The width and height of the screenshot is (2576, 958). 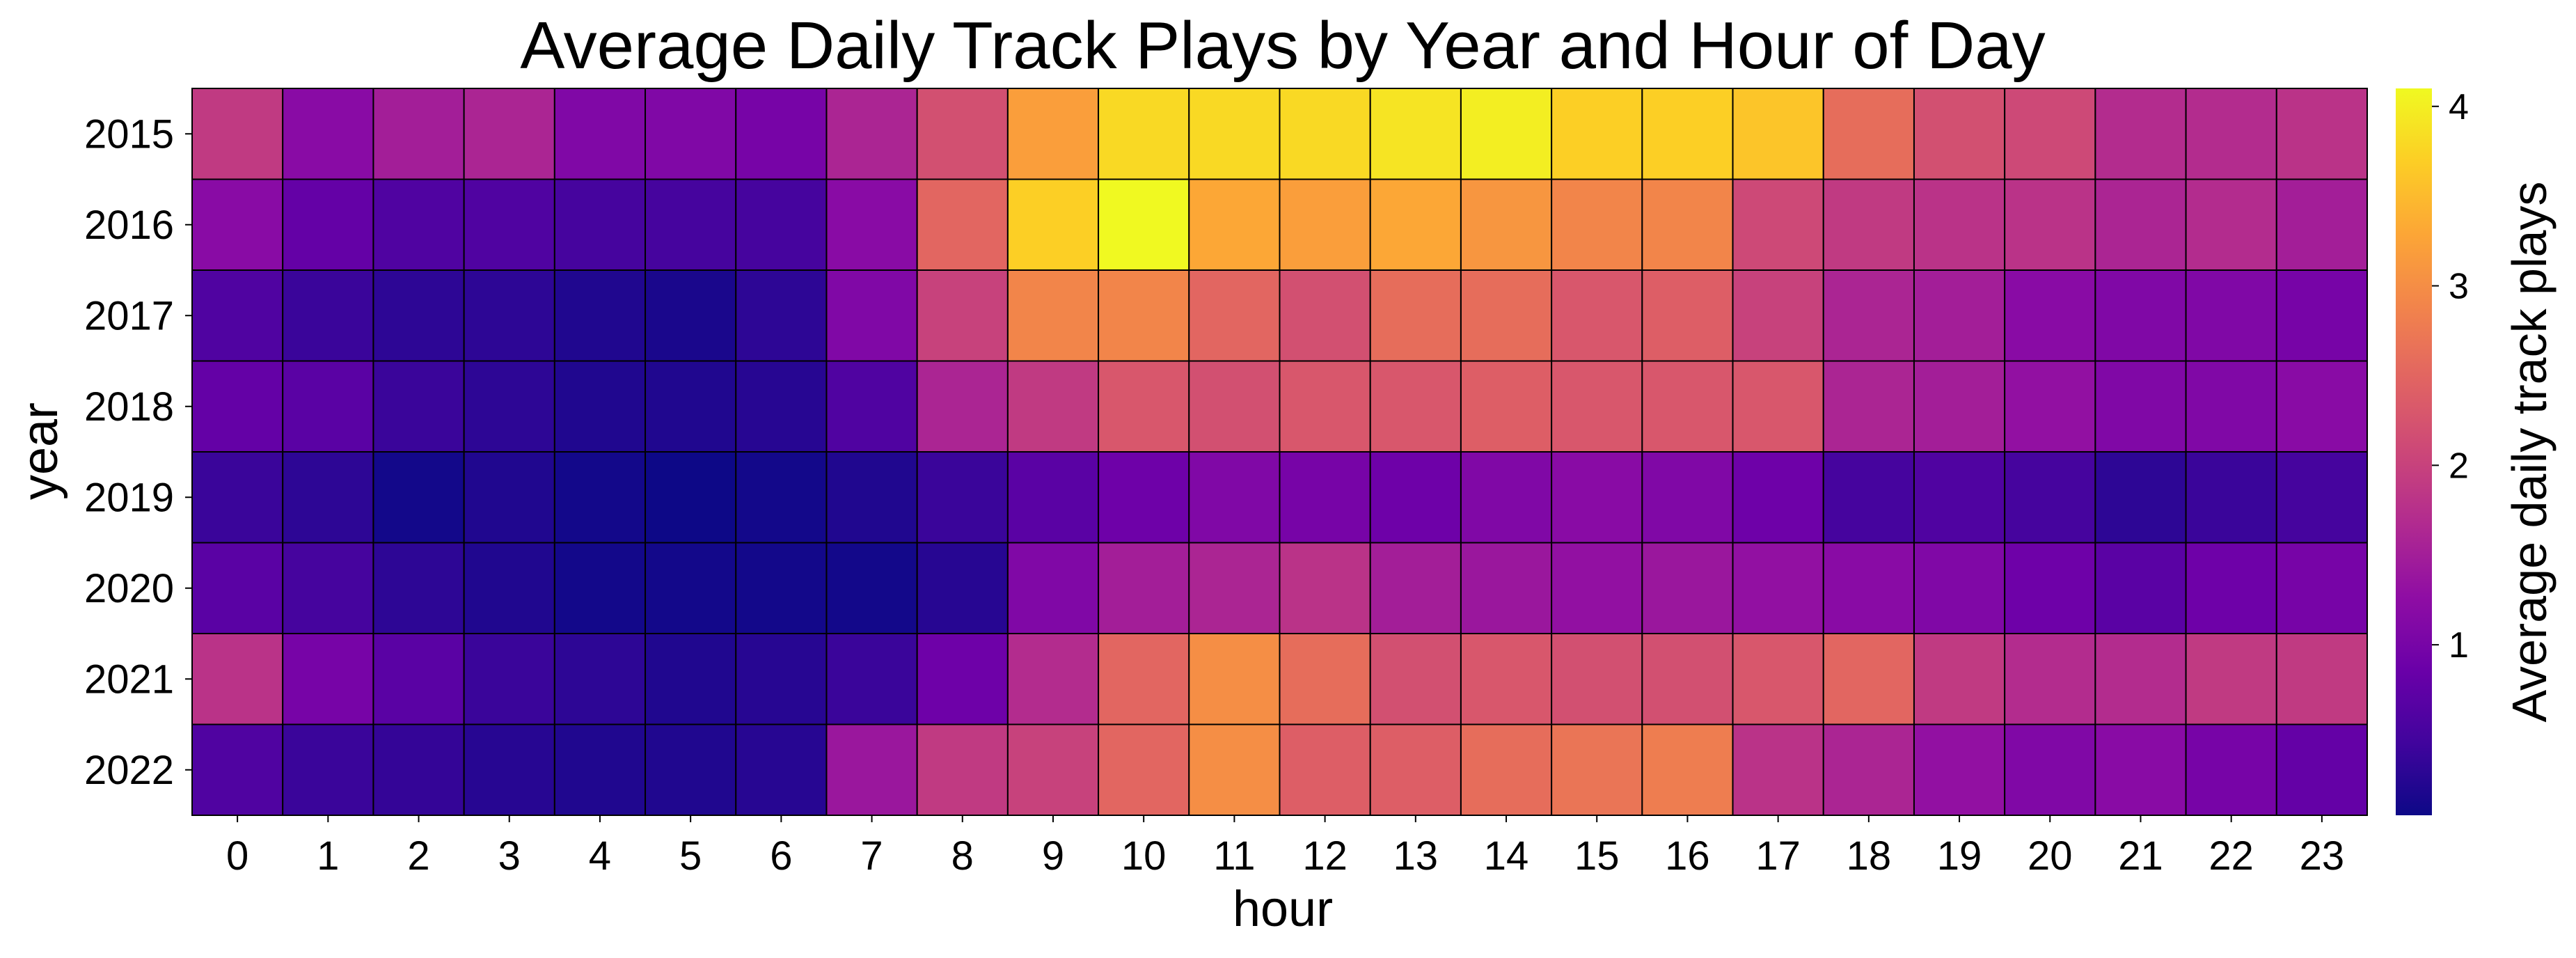 I want to click on x-tick-label-12: 12, so click(x=1325, y=856).